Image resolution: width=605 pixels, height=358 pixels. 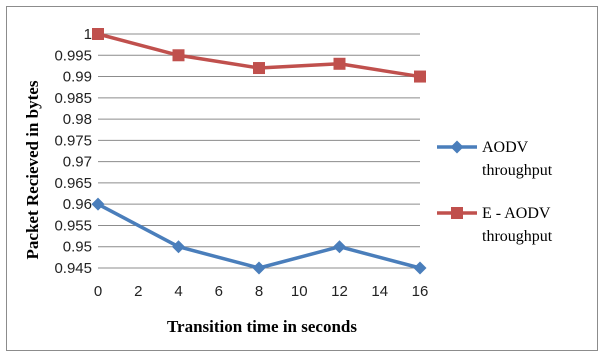 I want to click on y-tick-label: 0.95, so click(x=77, y=247).